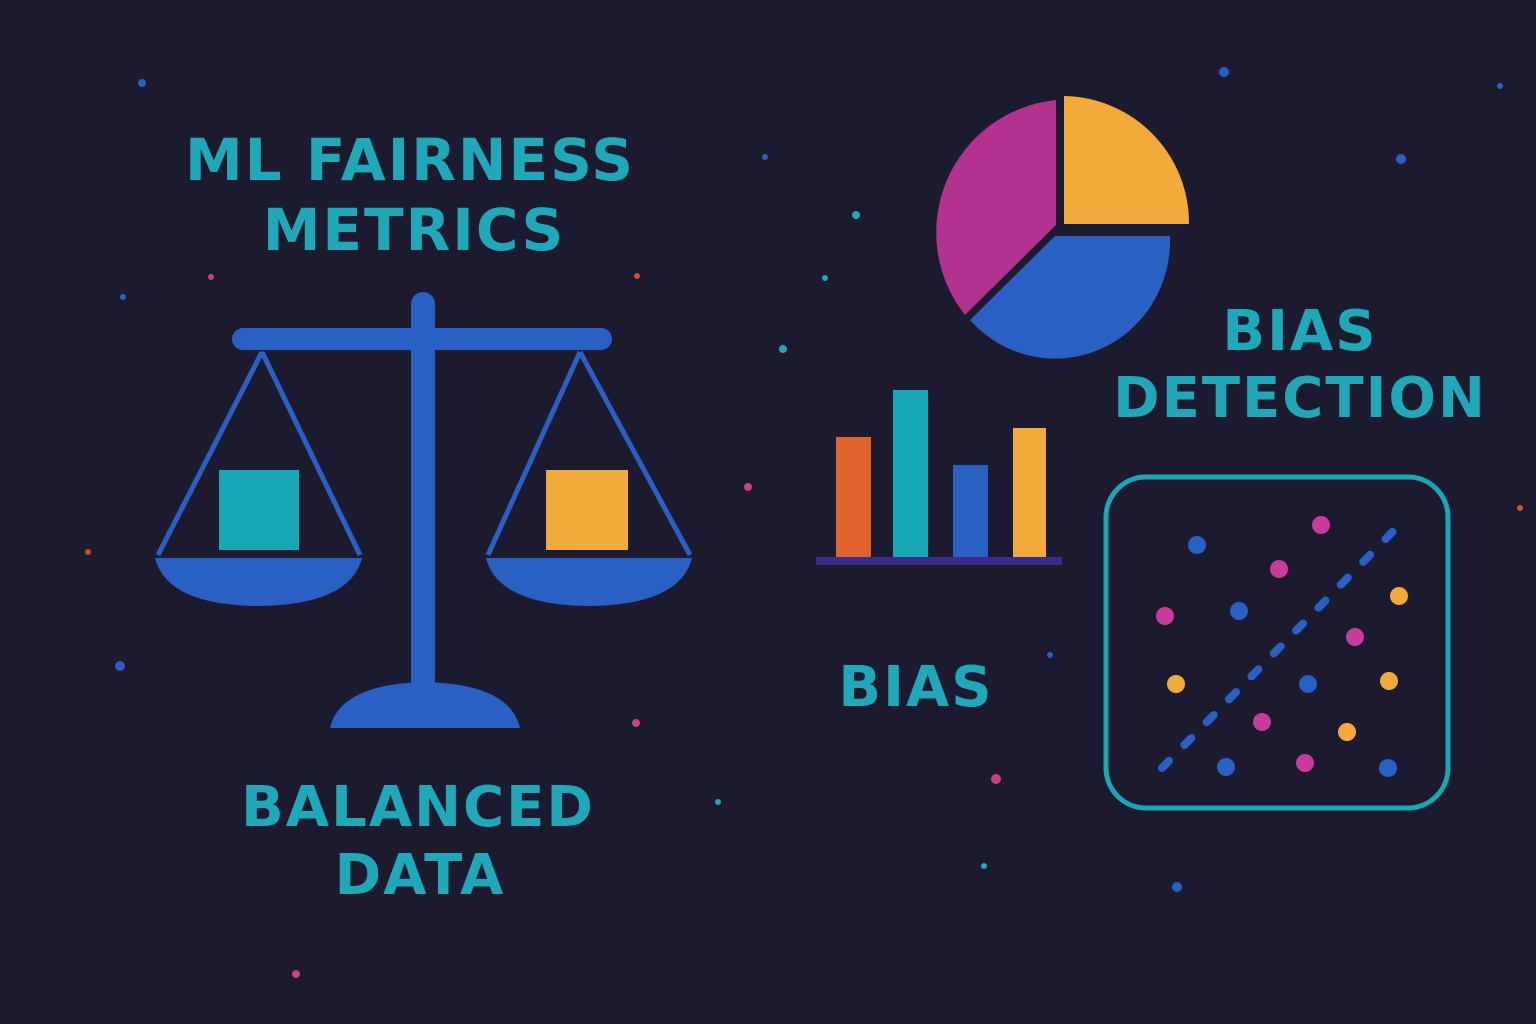 The image size is (1536, 1024). Describe the element at coordinates (1277, 642) in the screenshot. I see `scatter-icon` at that location.